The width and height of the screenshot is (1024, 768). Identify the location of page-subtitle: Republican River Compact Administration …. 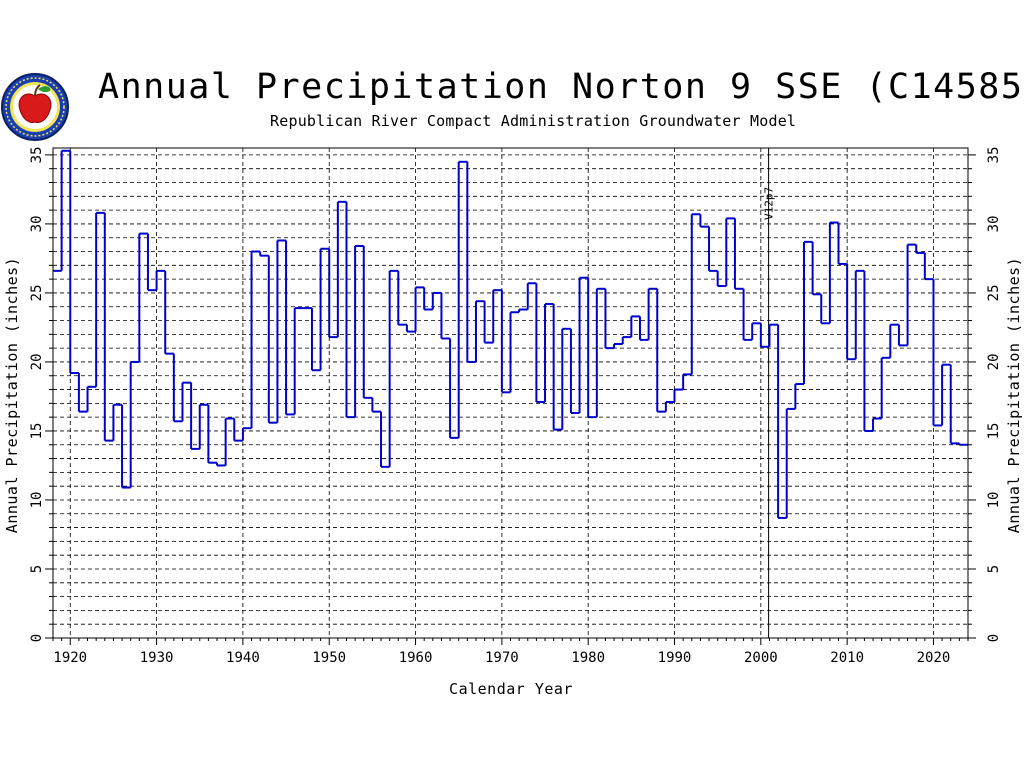
(533, 121).